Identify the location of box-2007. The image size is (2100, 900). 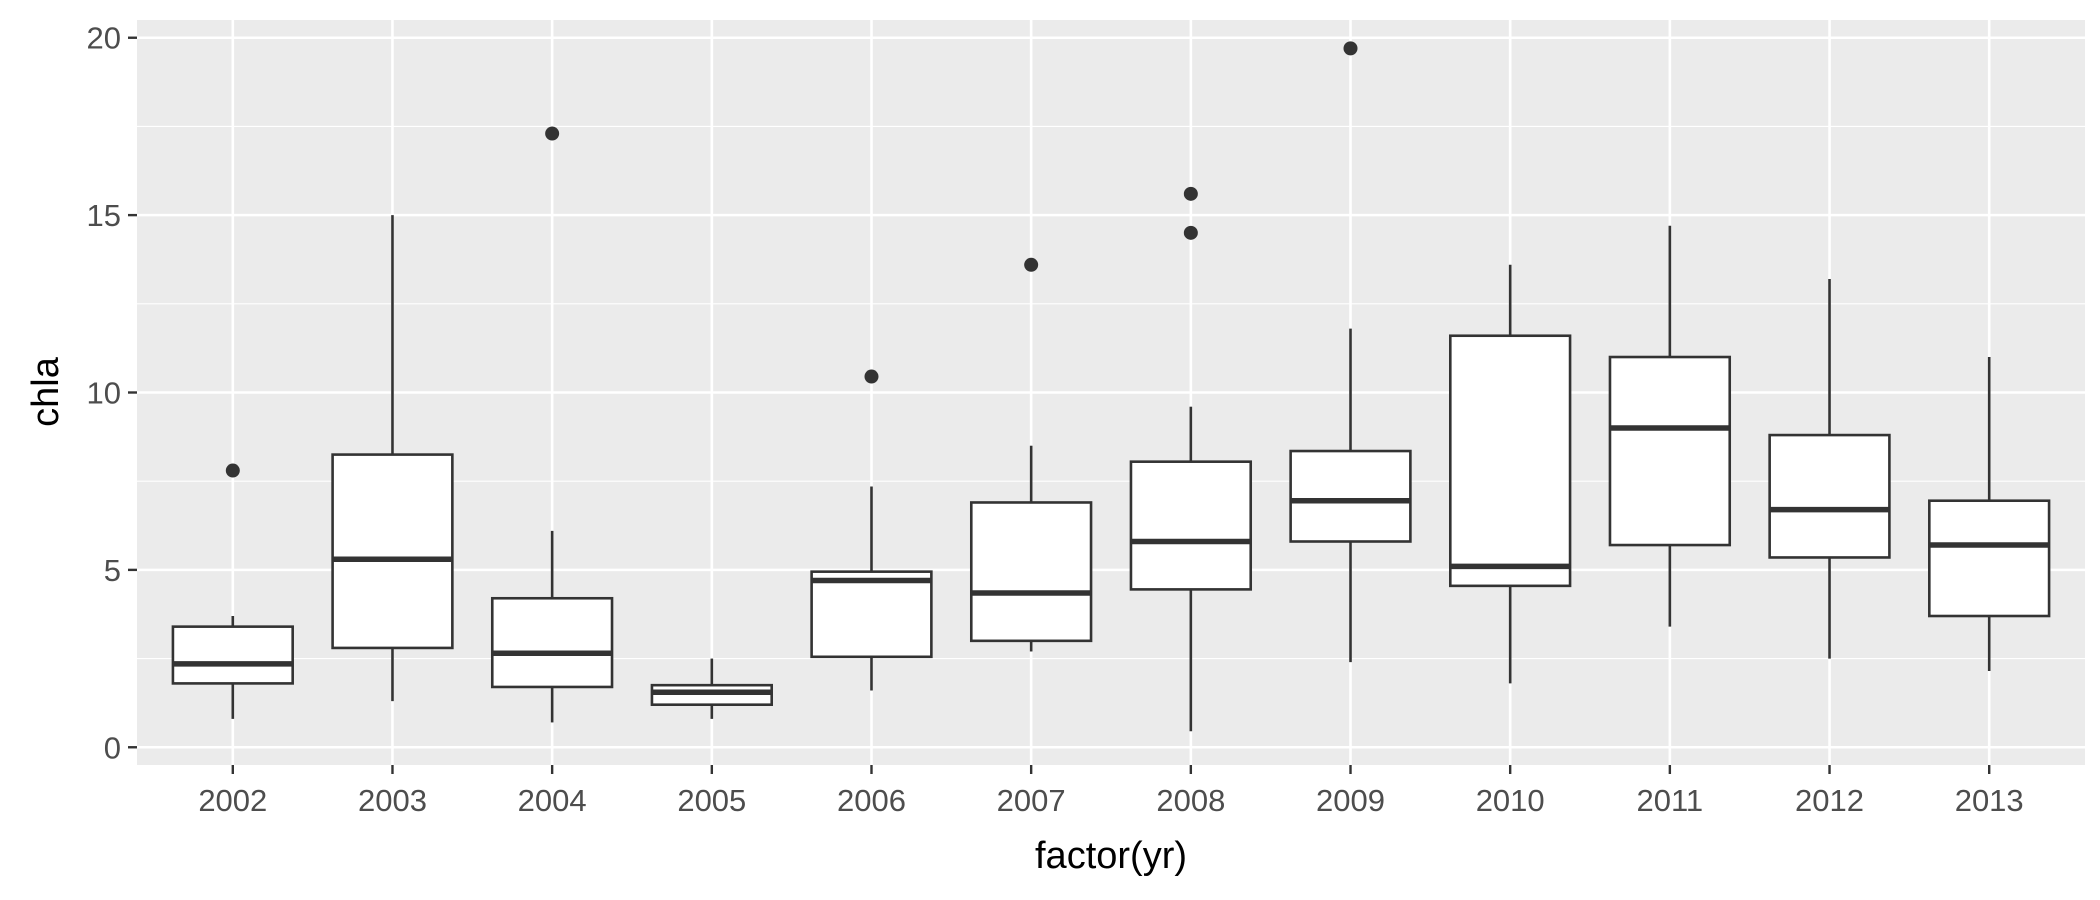
(1031, 454).